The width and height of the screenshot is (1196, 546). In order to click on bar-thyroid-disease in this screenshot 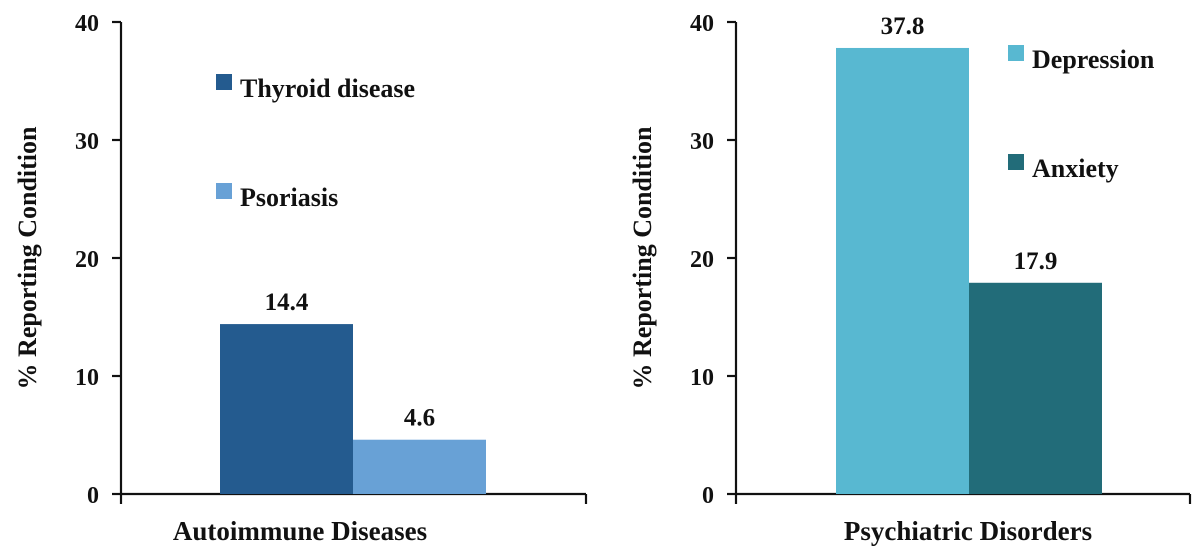, I will do `click(286, 409)`.